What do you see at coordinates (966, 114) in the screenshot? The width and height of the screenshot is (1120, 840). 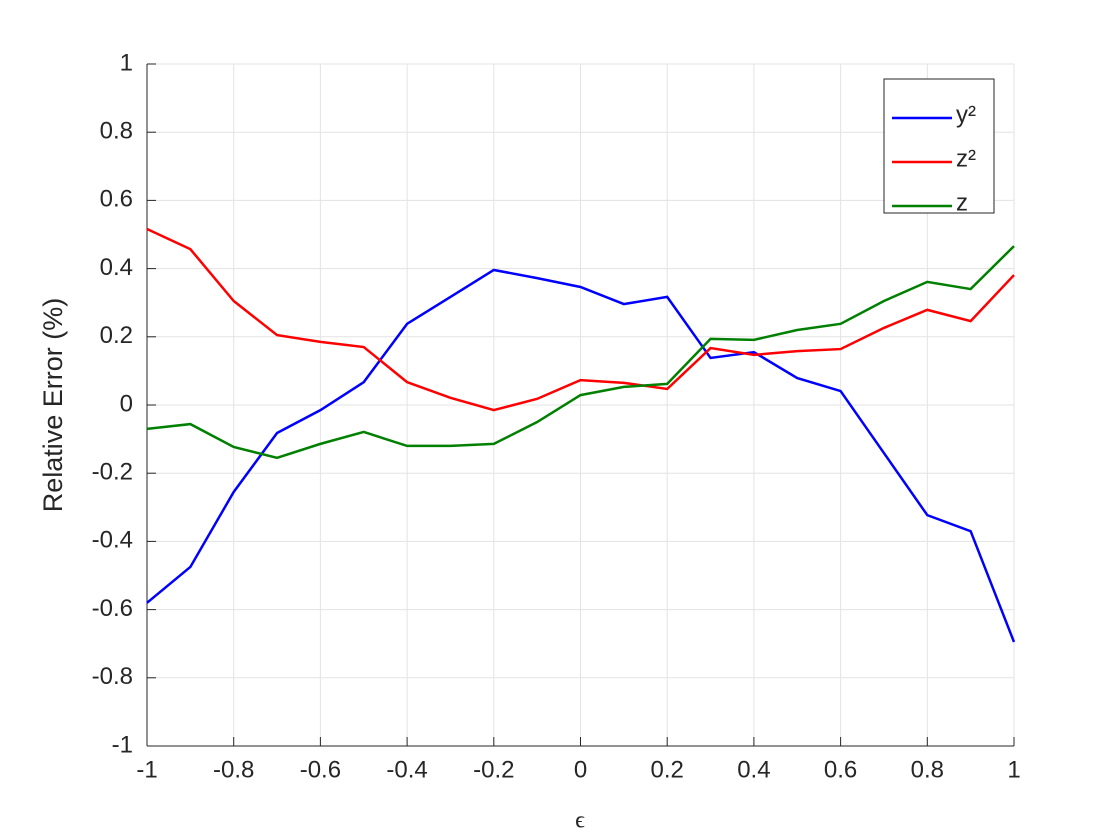 I see `legend-label: y²` at bounding box center [966, 114].